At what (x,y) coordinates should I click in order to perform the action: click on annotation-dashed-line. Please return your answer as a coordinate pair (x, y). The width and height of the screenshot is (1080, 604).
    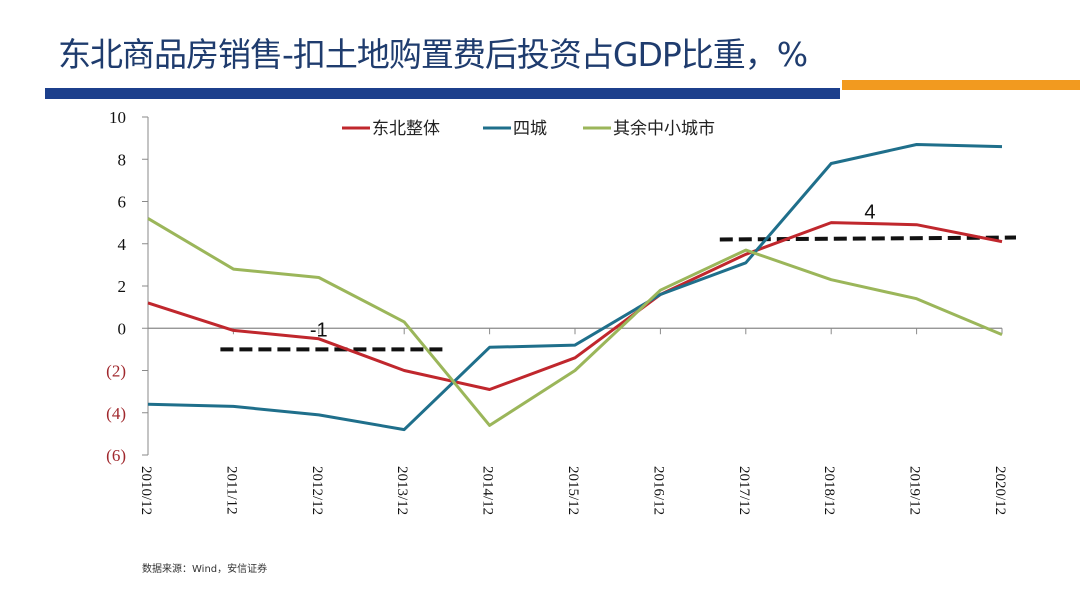
    Looking at the image, I should click on (868, 238).